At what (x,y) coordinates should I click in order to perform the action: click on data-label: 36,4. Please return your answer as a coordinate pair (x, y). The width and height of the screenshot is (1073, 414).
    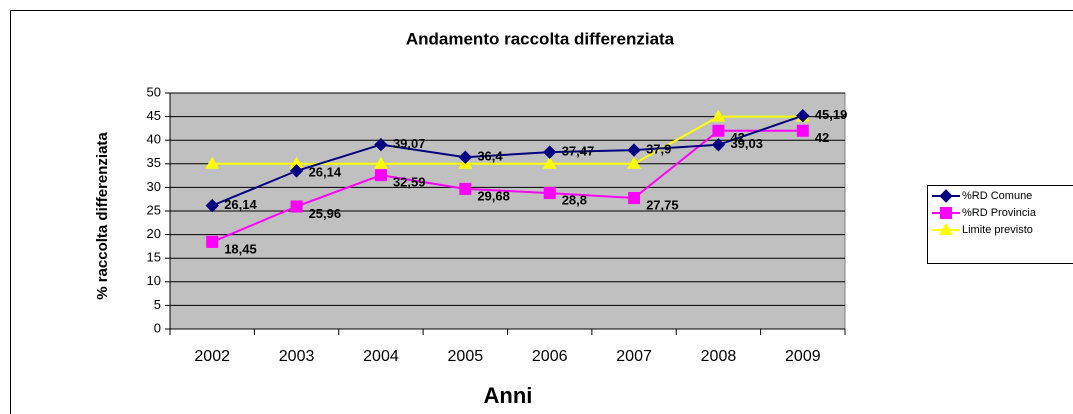
    Looking at the image, I should click on (490, 156).